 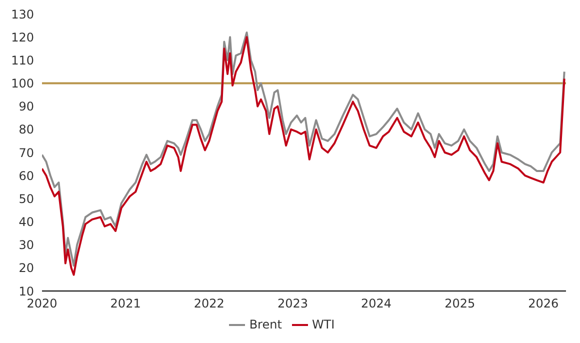 What do you see at coordinates (22, 14) in the screenshot?
I see `y-tick-label: 130` at bounding box center [22, 14].